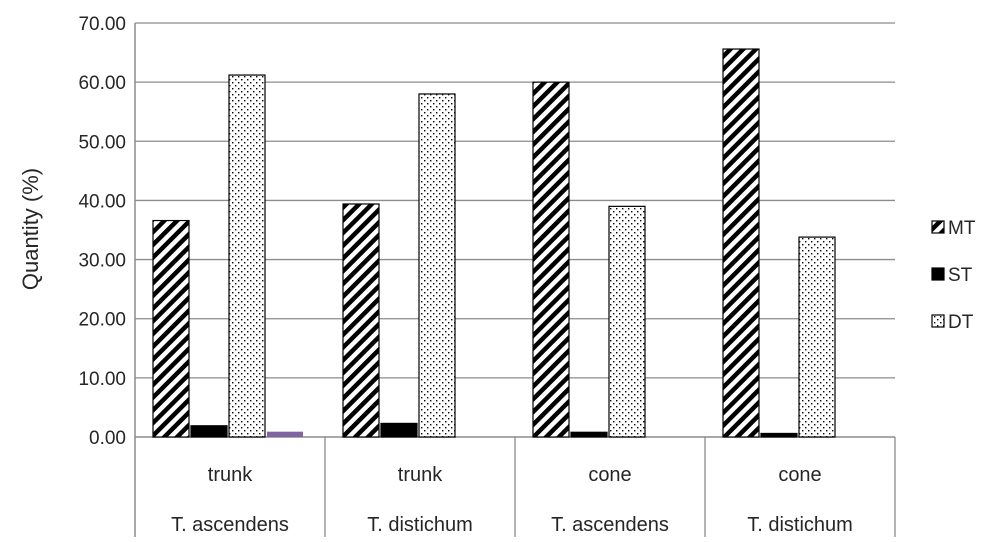  Describe the element at coordinates (961, 322) in the screenshot. I see `legend-label-dt: DT` at that location.